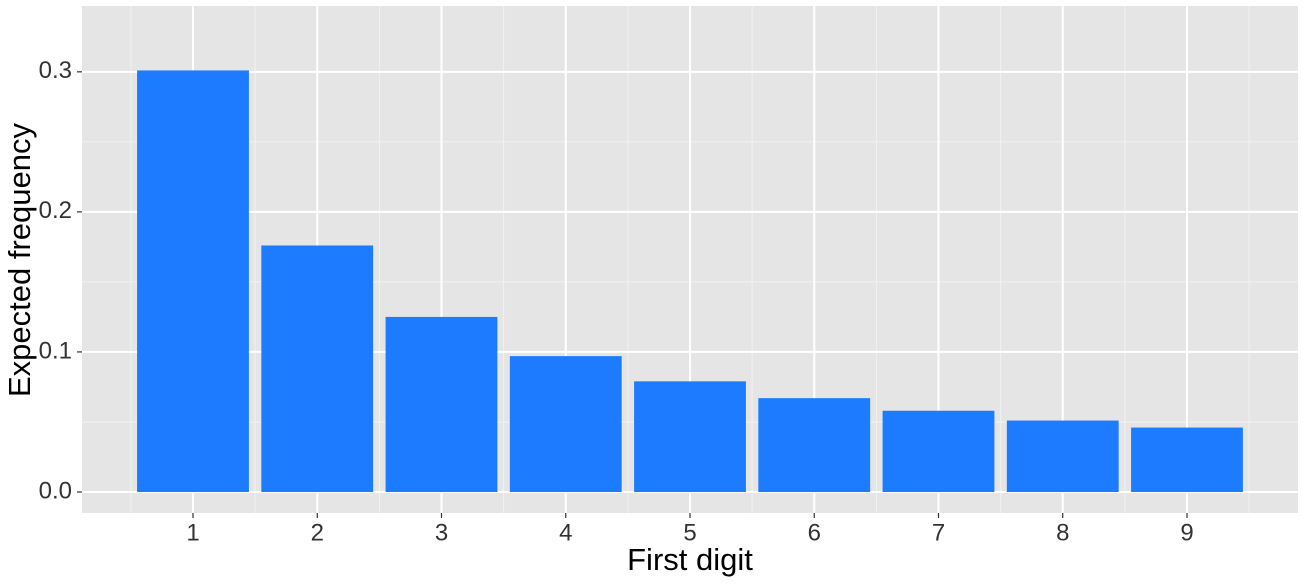 This screenshot has height=583, width=1306. What do you see at coordinates (55, 210) in the screenshot?
I see `y-tick-label: 0.2` at bounding box center [55, 210].